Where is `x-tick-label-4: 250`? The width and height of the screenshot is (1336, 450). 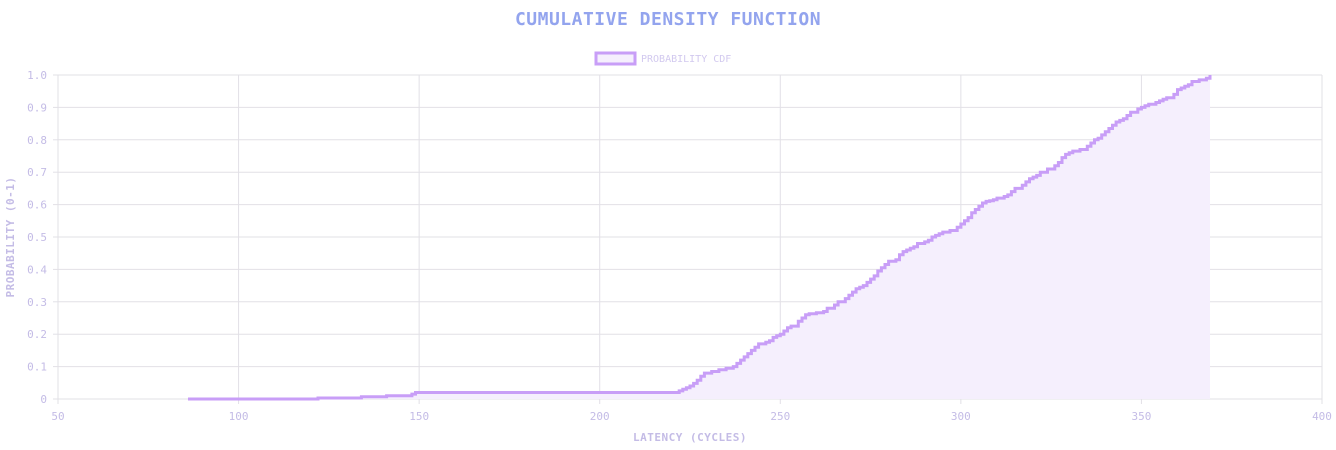
x-tick-label-4: 250 is located at coordinates (780, 416).